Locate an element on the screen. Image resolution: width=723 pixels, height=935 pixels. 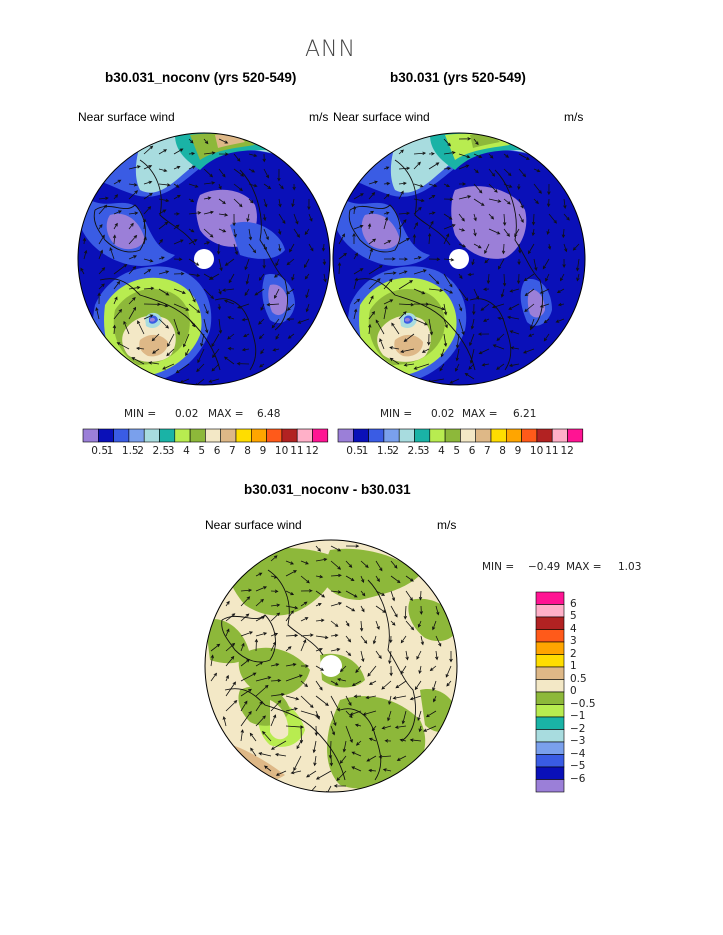
panel3-map is located at coordinates (331, 666).